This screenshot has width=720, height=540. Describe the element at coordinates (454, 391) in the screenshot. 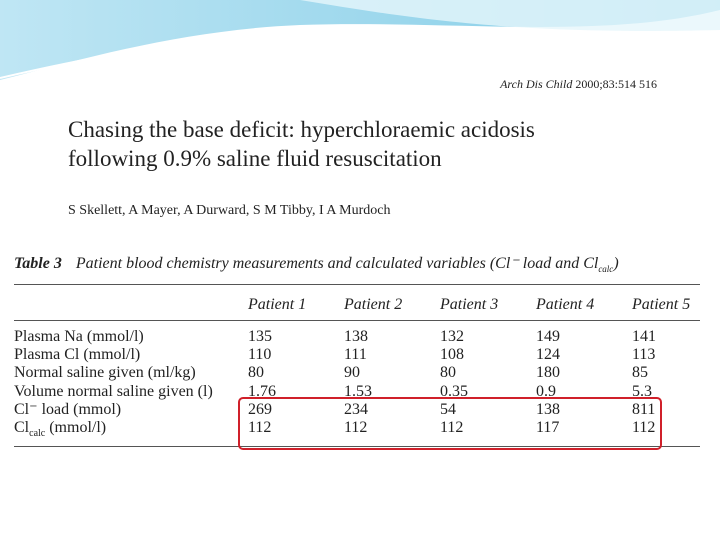

I see `cell-value: 0.35` at that location.